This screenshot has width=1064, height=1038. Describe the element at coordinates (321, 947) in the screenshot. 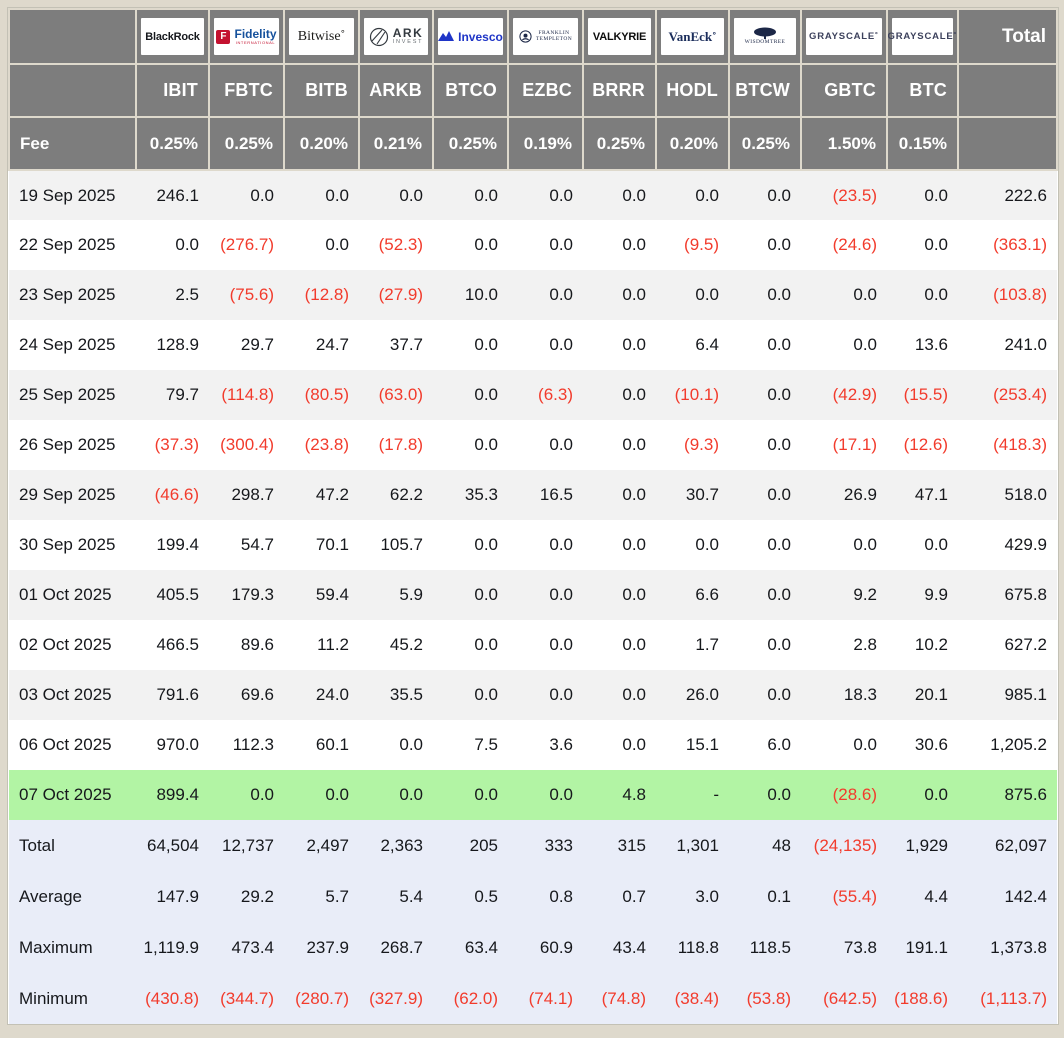

I see `summary-value-cell: 237.9` at that location.